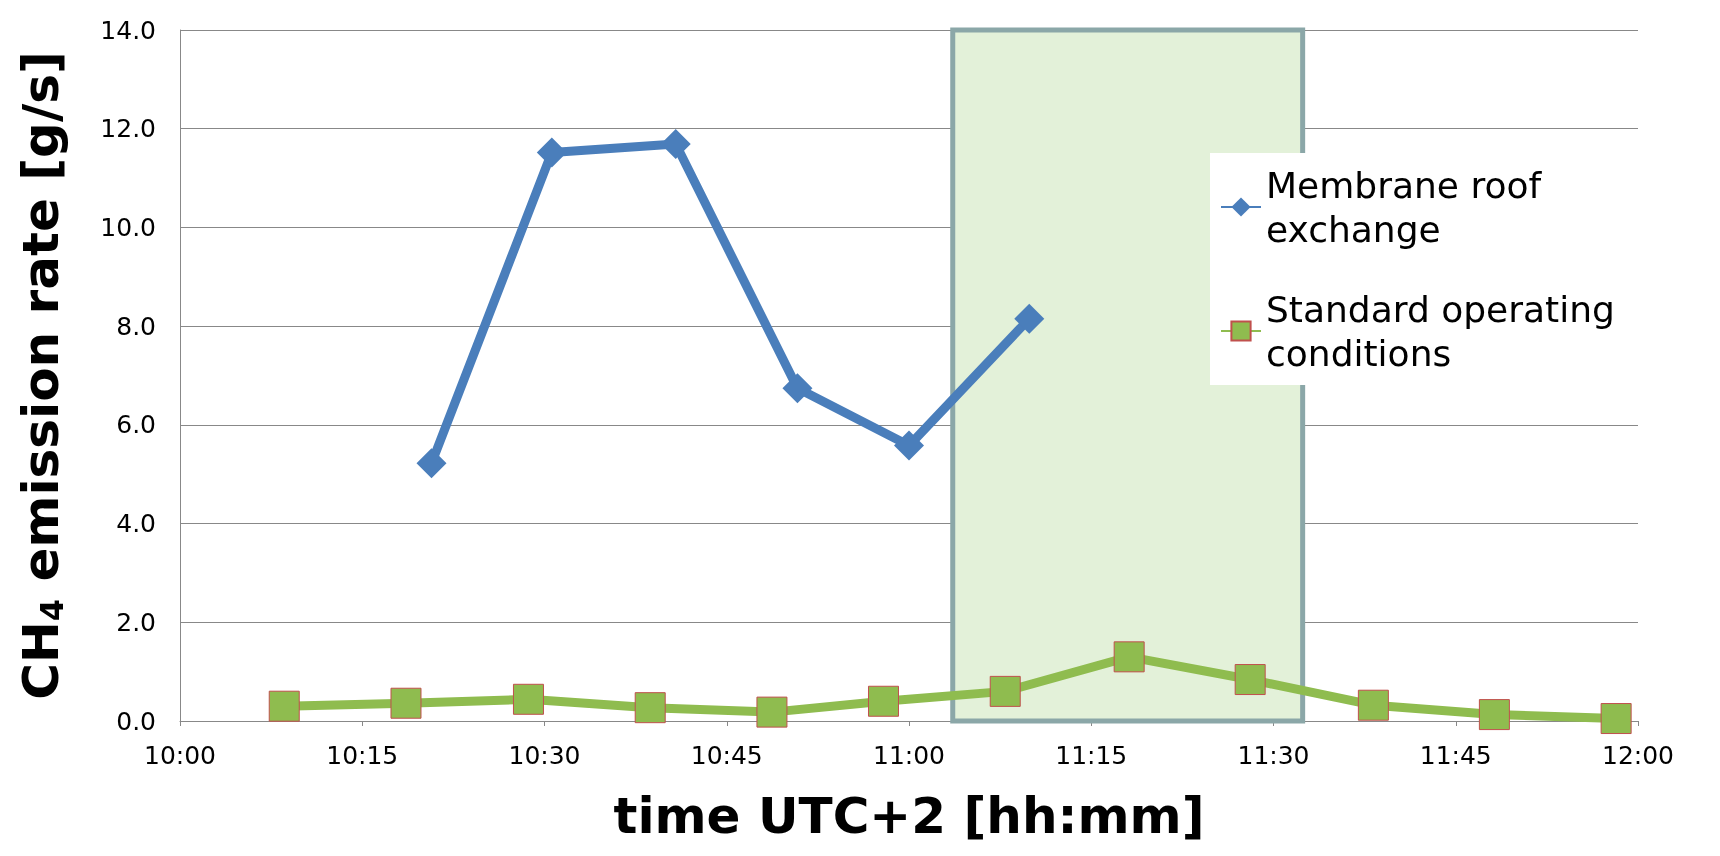  Describe the element at coordinates (180, 755) in the screenshot. I see `x-tick-label: 10:00` at that location.